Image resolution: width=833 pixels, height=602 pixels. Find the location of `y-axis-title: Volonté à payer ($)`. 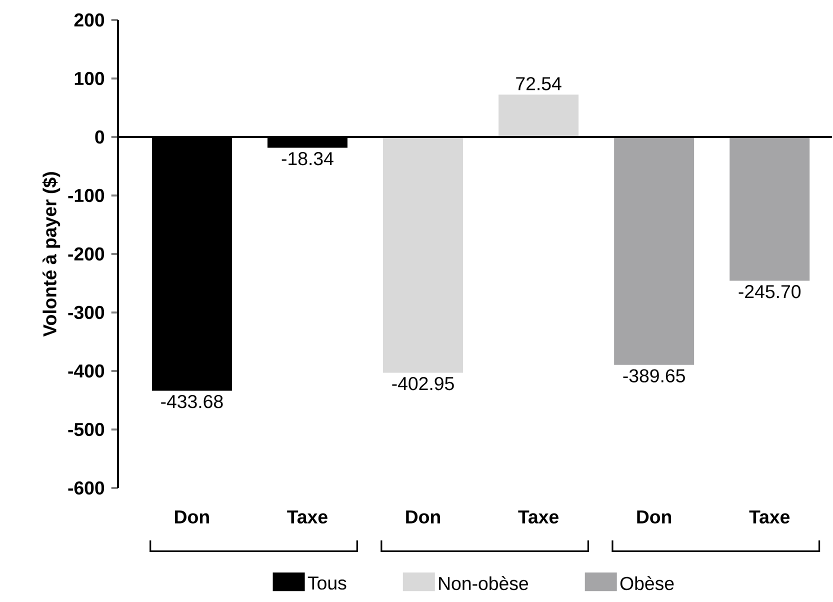

y-axis-title: Volonté à payer ($) is located at coordinates (51, 254).